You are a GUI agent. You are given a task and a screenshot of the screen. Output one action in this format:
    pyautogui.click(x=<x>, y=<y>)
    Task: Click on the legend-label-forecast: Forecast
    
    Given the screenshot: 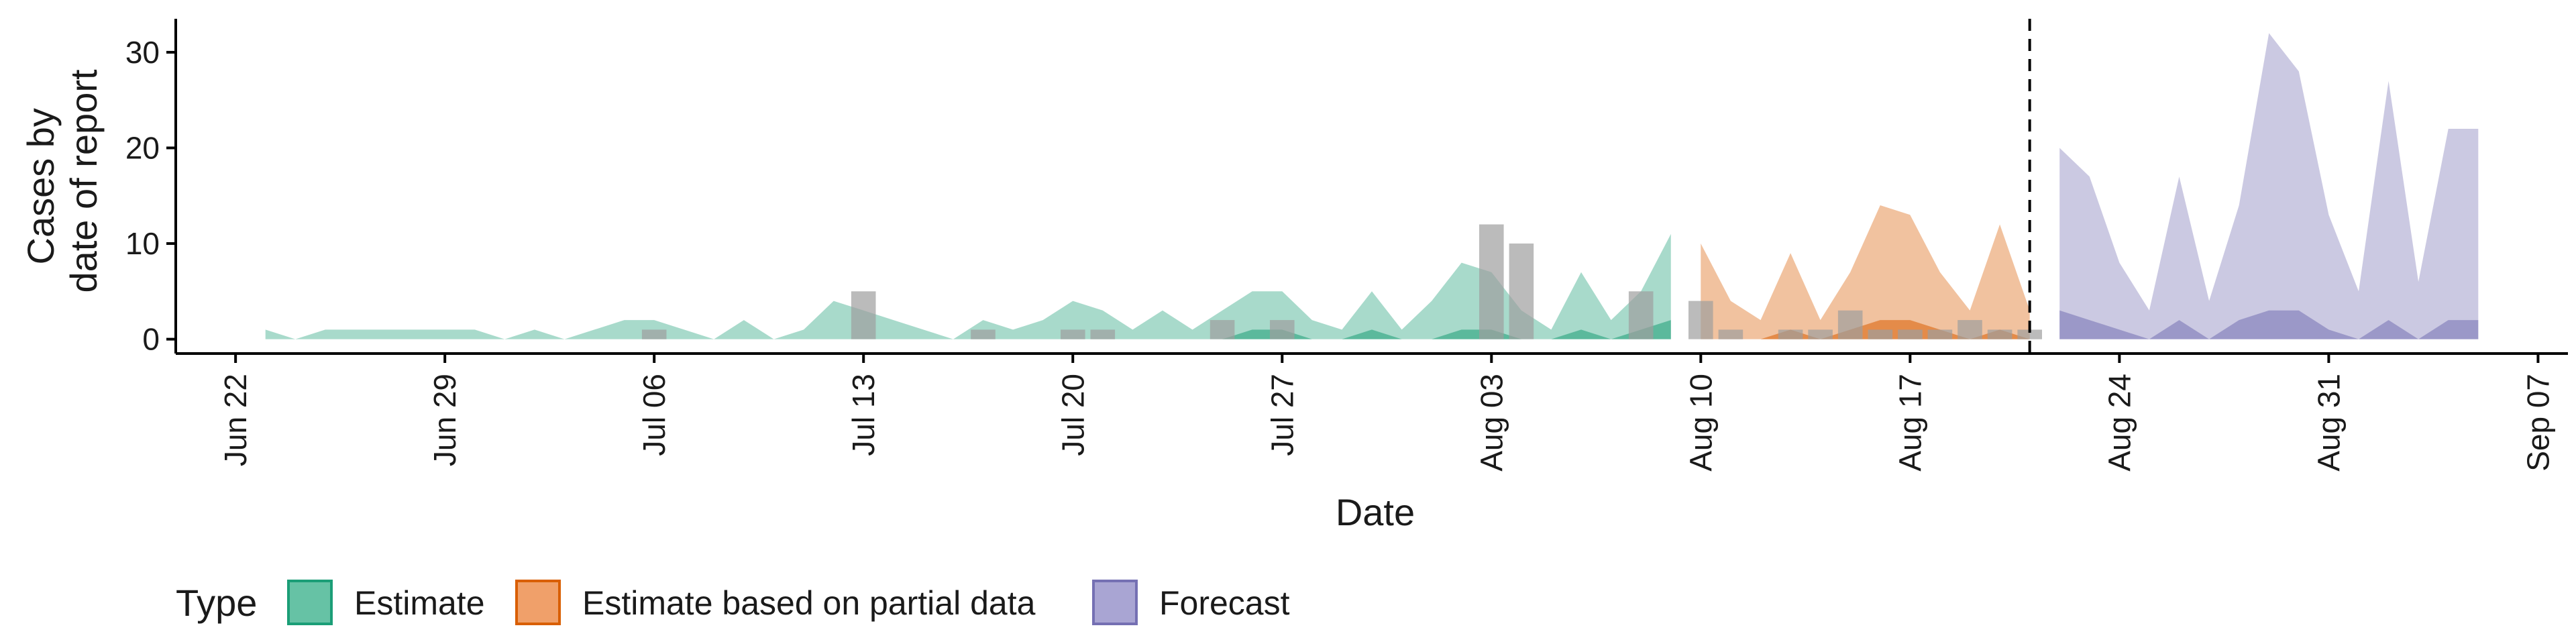 What is the action you would take?
    pyautogui.click(x=1224, y=603)
    